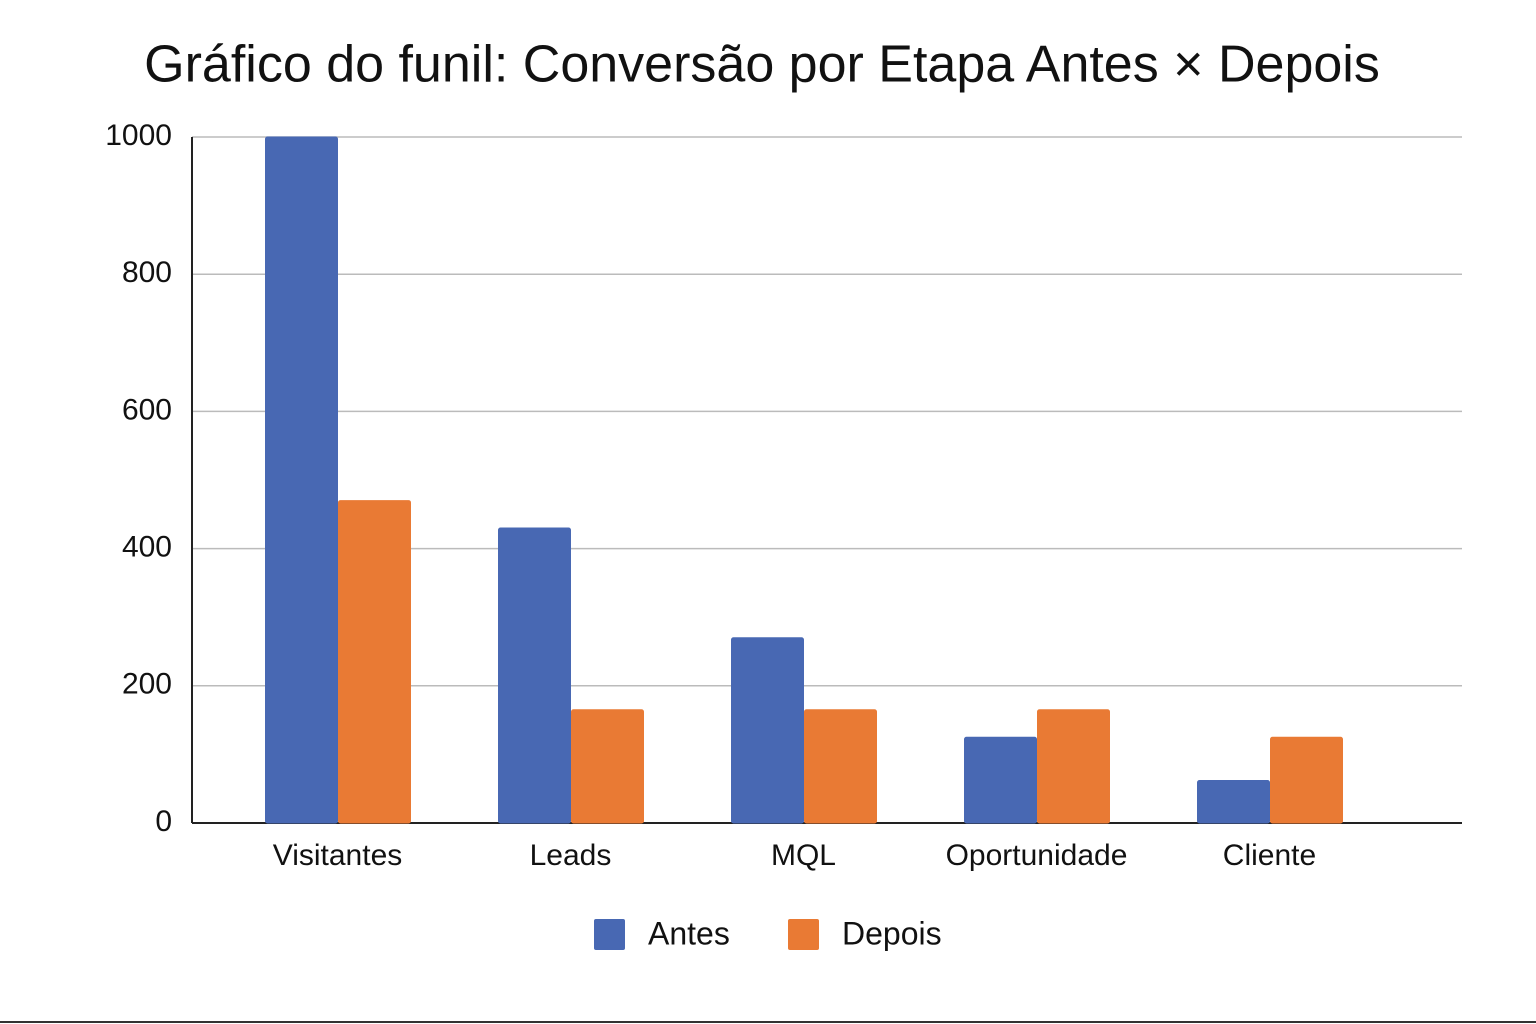 This screenshot has width=1536, height=1024. What do you see at coordinates (138, 135) in the screenshot?
I see `y-tick-label: 1000` at bounding box center [138, 135].